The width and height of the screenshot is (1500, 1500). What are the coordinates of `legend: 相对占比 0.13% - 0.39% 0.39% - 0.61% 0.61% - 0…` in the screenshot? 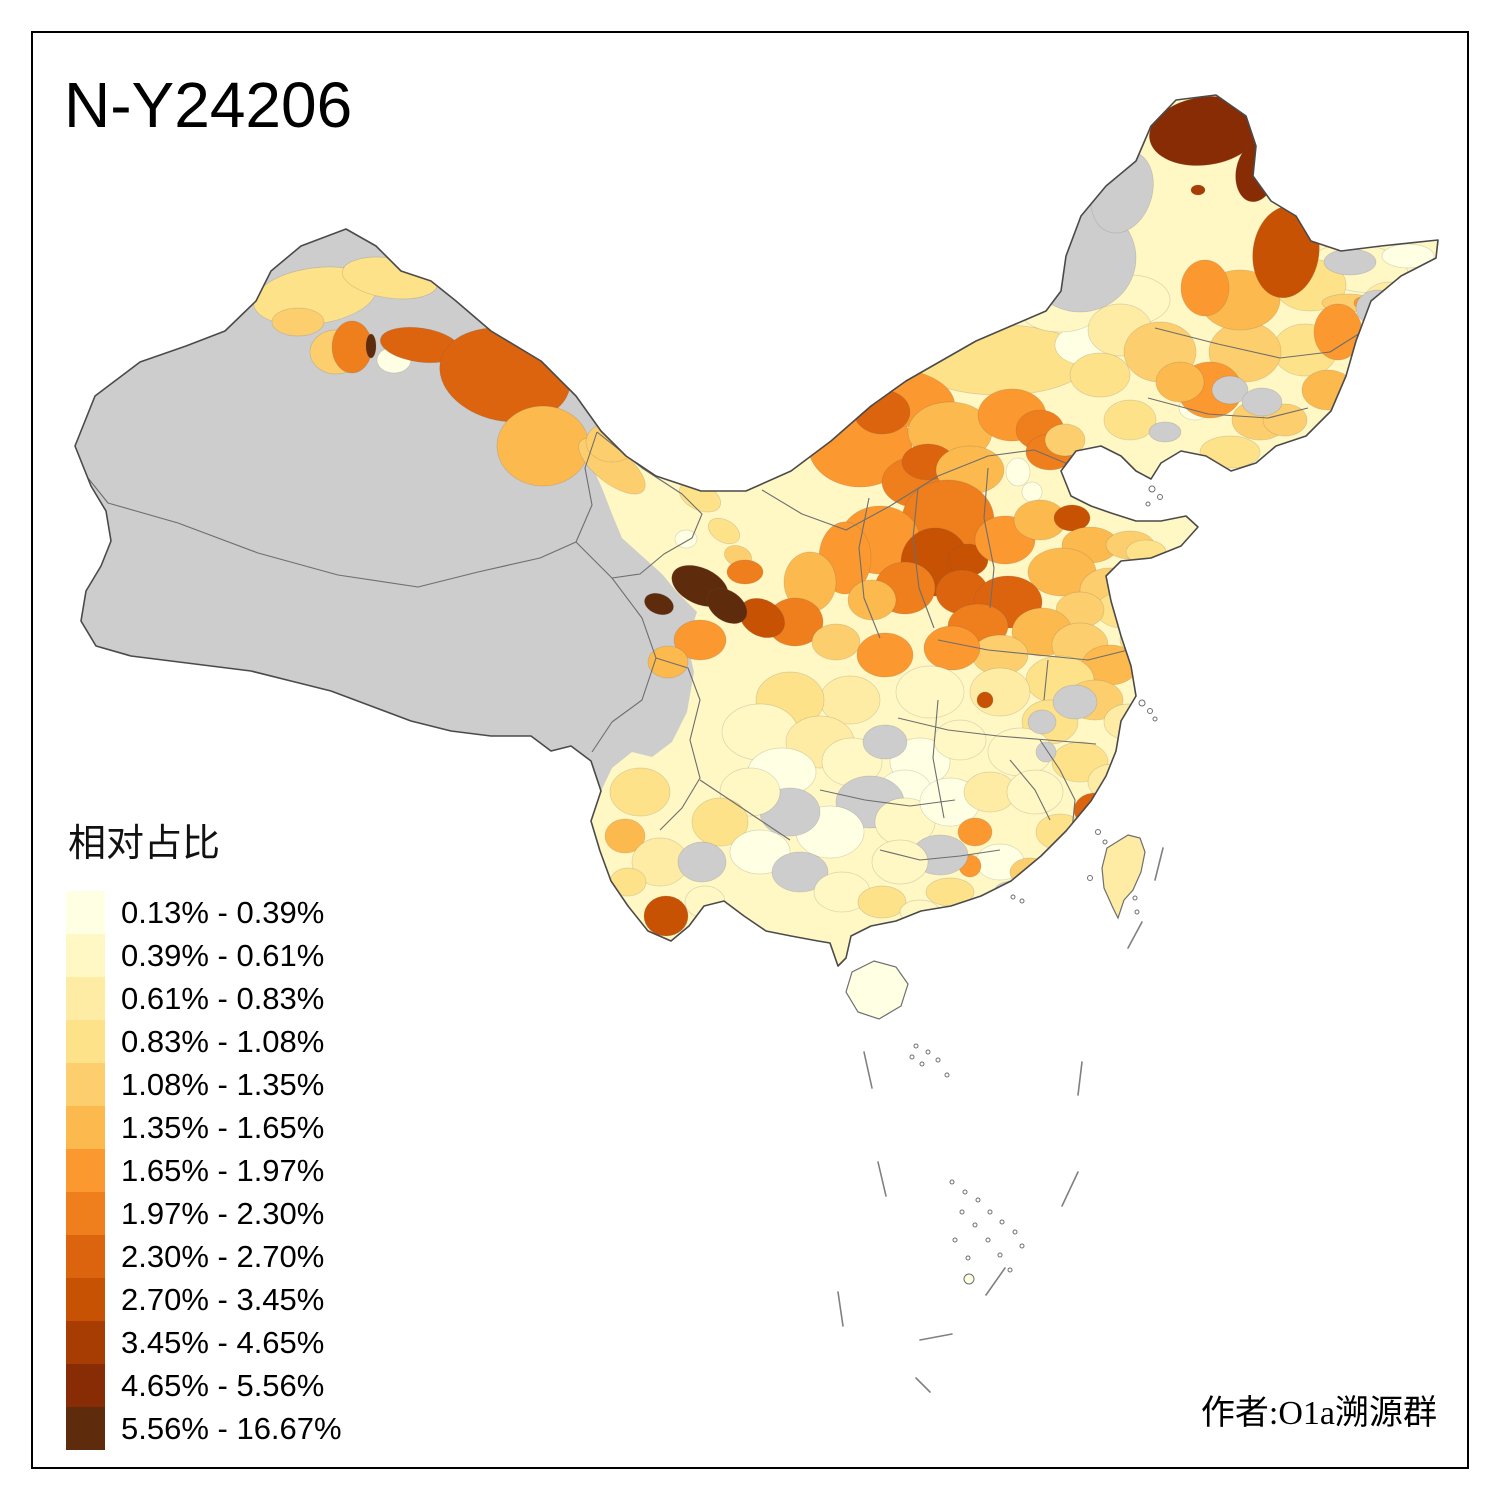 It's located at (204, 1131).